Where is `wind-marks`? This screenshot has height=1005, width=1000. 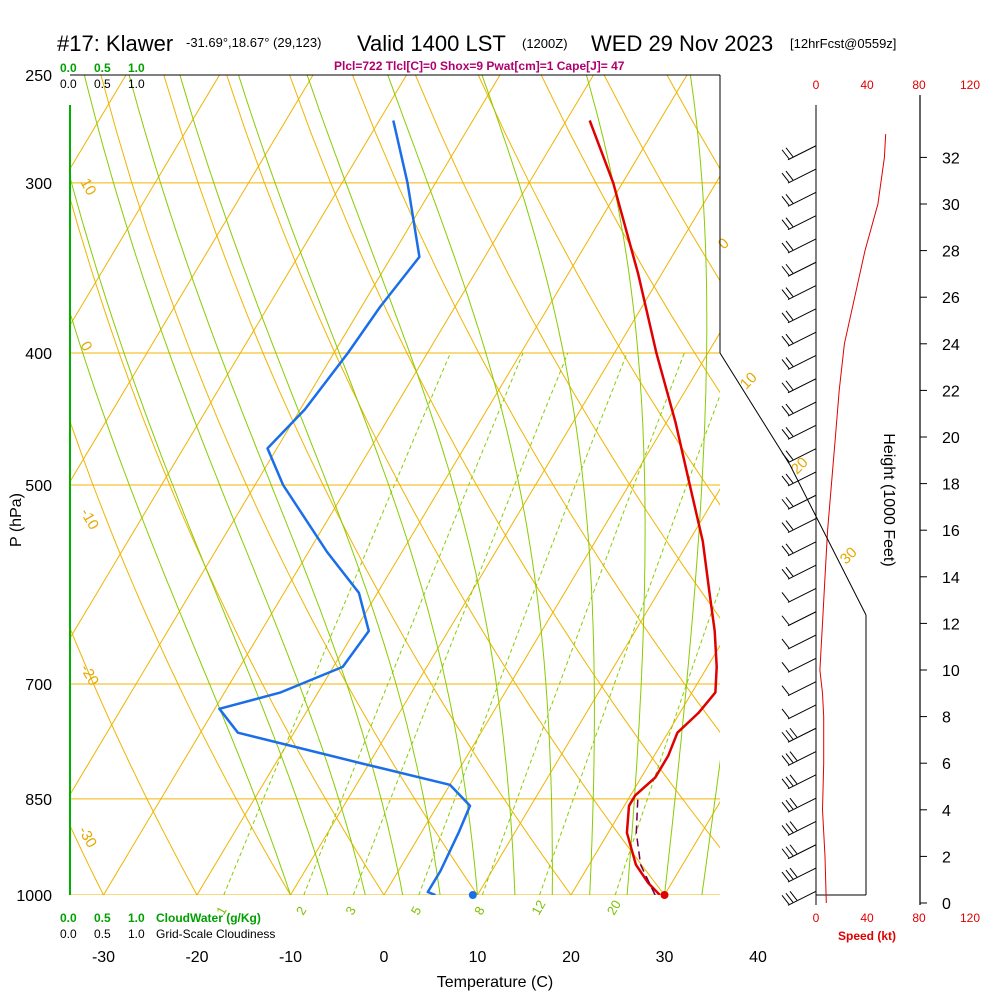 wind-marks is located at coordinates (803, 490).